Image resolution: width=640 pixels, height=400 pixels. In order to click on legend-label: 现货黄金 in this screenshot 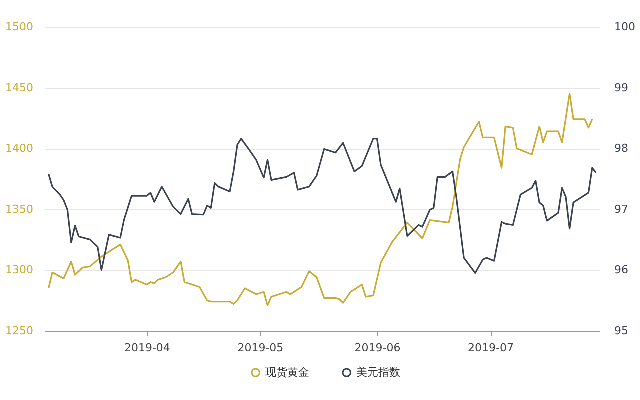, I will do `click(287, 372)`.